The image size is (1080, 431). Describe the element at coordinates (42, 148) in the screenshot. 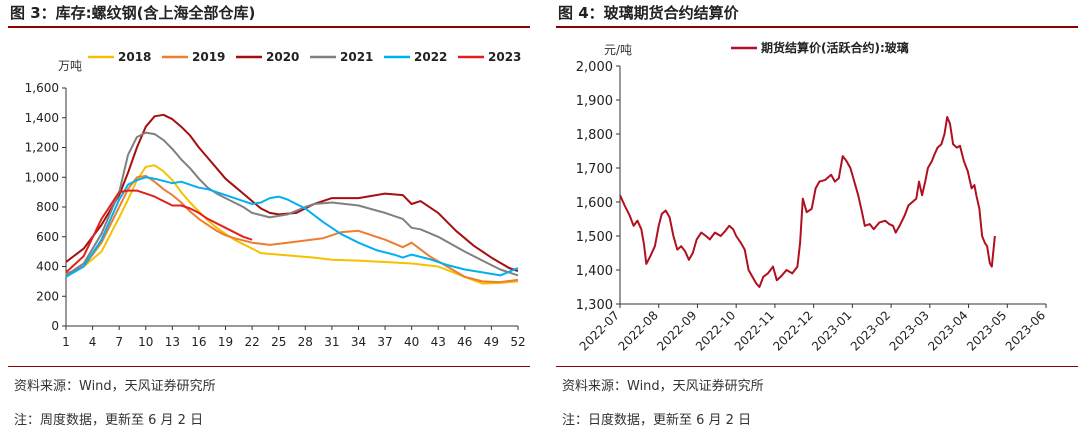

I see `left-y-tick-label: 1,200` at that location.